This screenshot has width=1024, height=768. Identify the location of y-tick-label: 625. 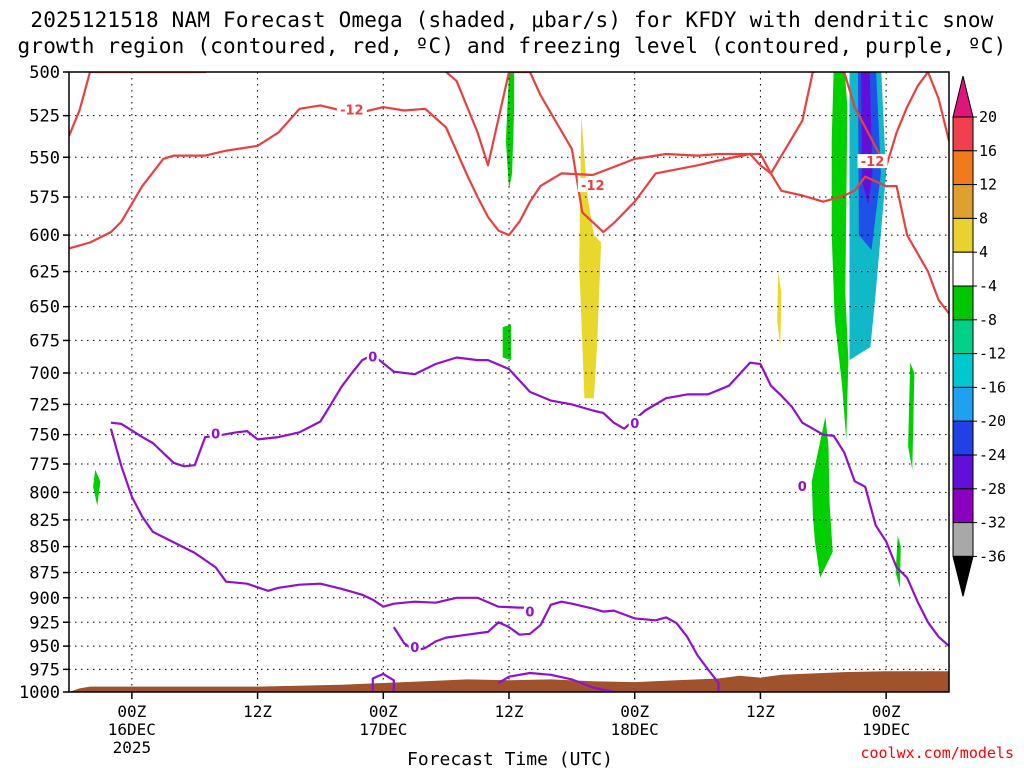
(44, 273).